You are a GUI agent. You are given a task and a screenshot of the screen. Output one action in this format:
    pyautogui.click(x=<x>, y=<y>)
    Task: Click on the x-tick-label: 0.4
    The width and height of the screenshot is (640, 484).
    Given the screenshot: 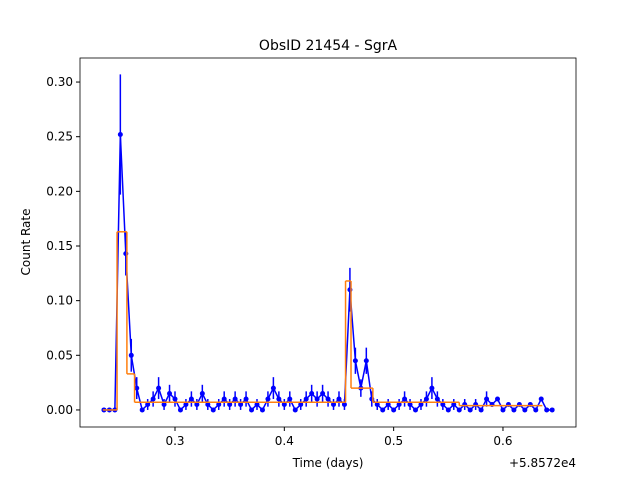 What is the action you would take?
    pyautogui.click(x=284, y=441)
    